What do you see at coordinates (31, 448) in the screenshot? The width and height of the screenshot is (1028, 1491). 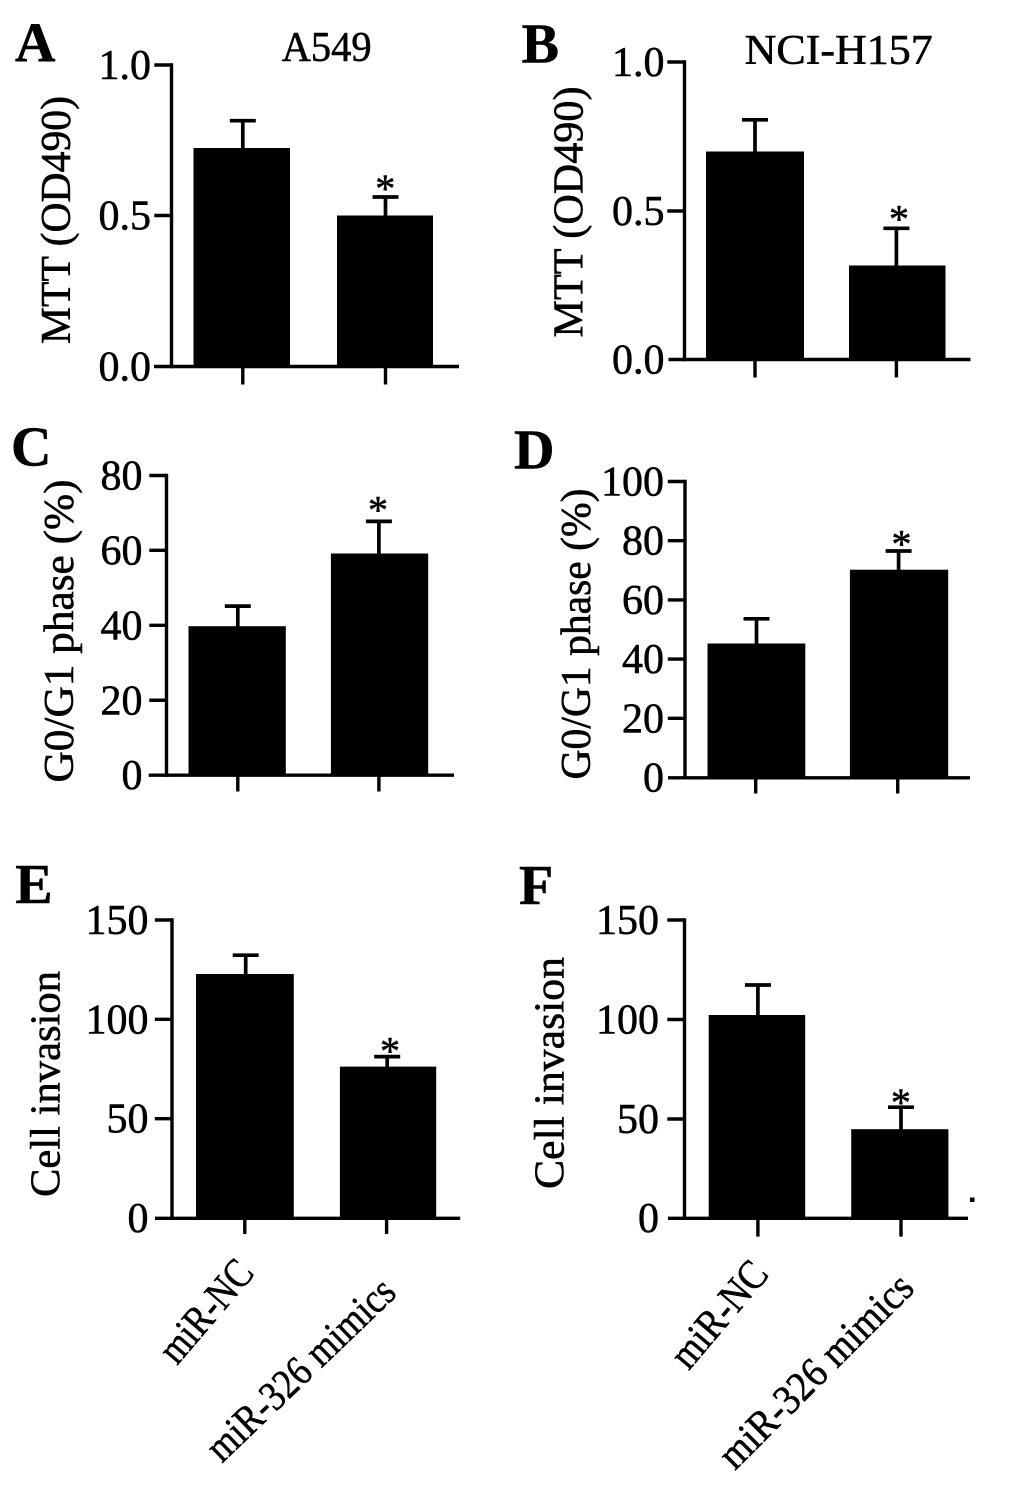 I see `svg-text: C` at bounding box center [31, 448].